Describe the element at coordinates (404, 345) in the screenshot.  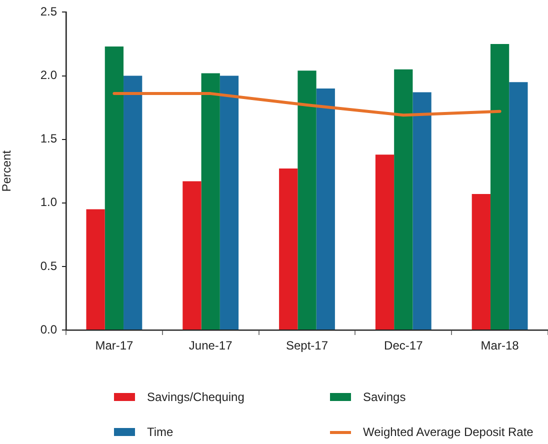
I see `x-tick-label: Dec-17` at that location.